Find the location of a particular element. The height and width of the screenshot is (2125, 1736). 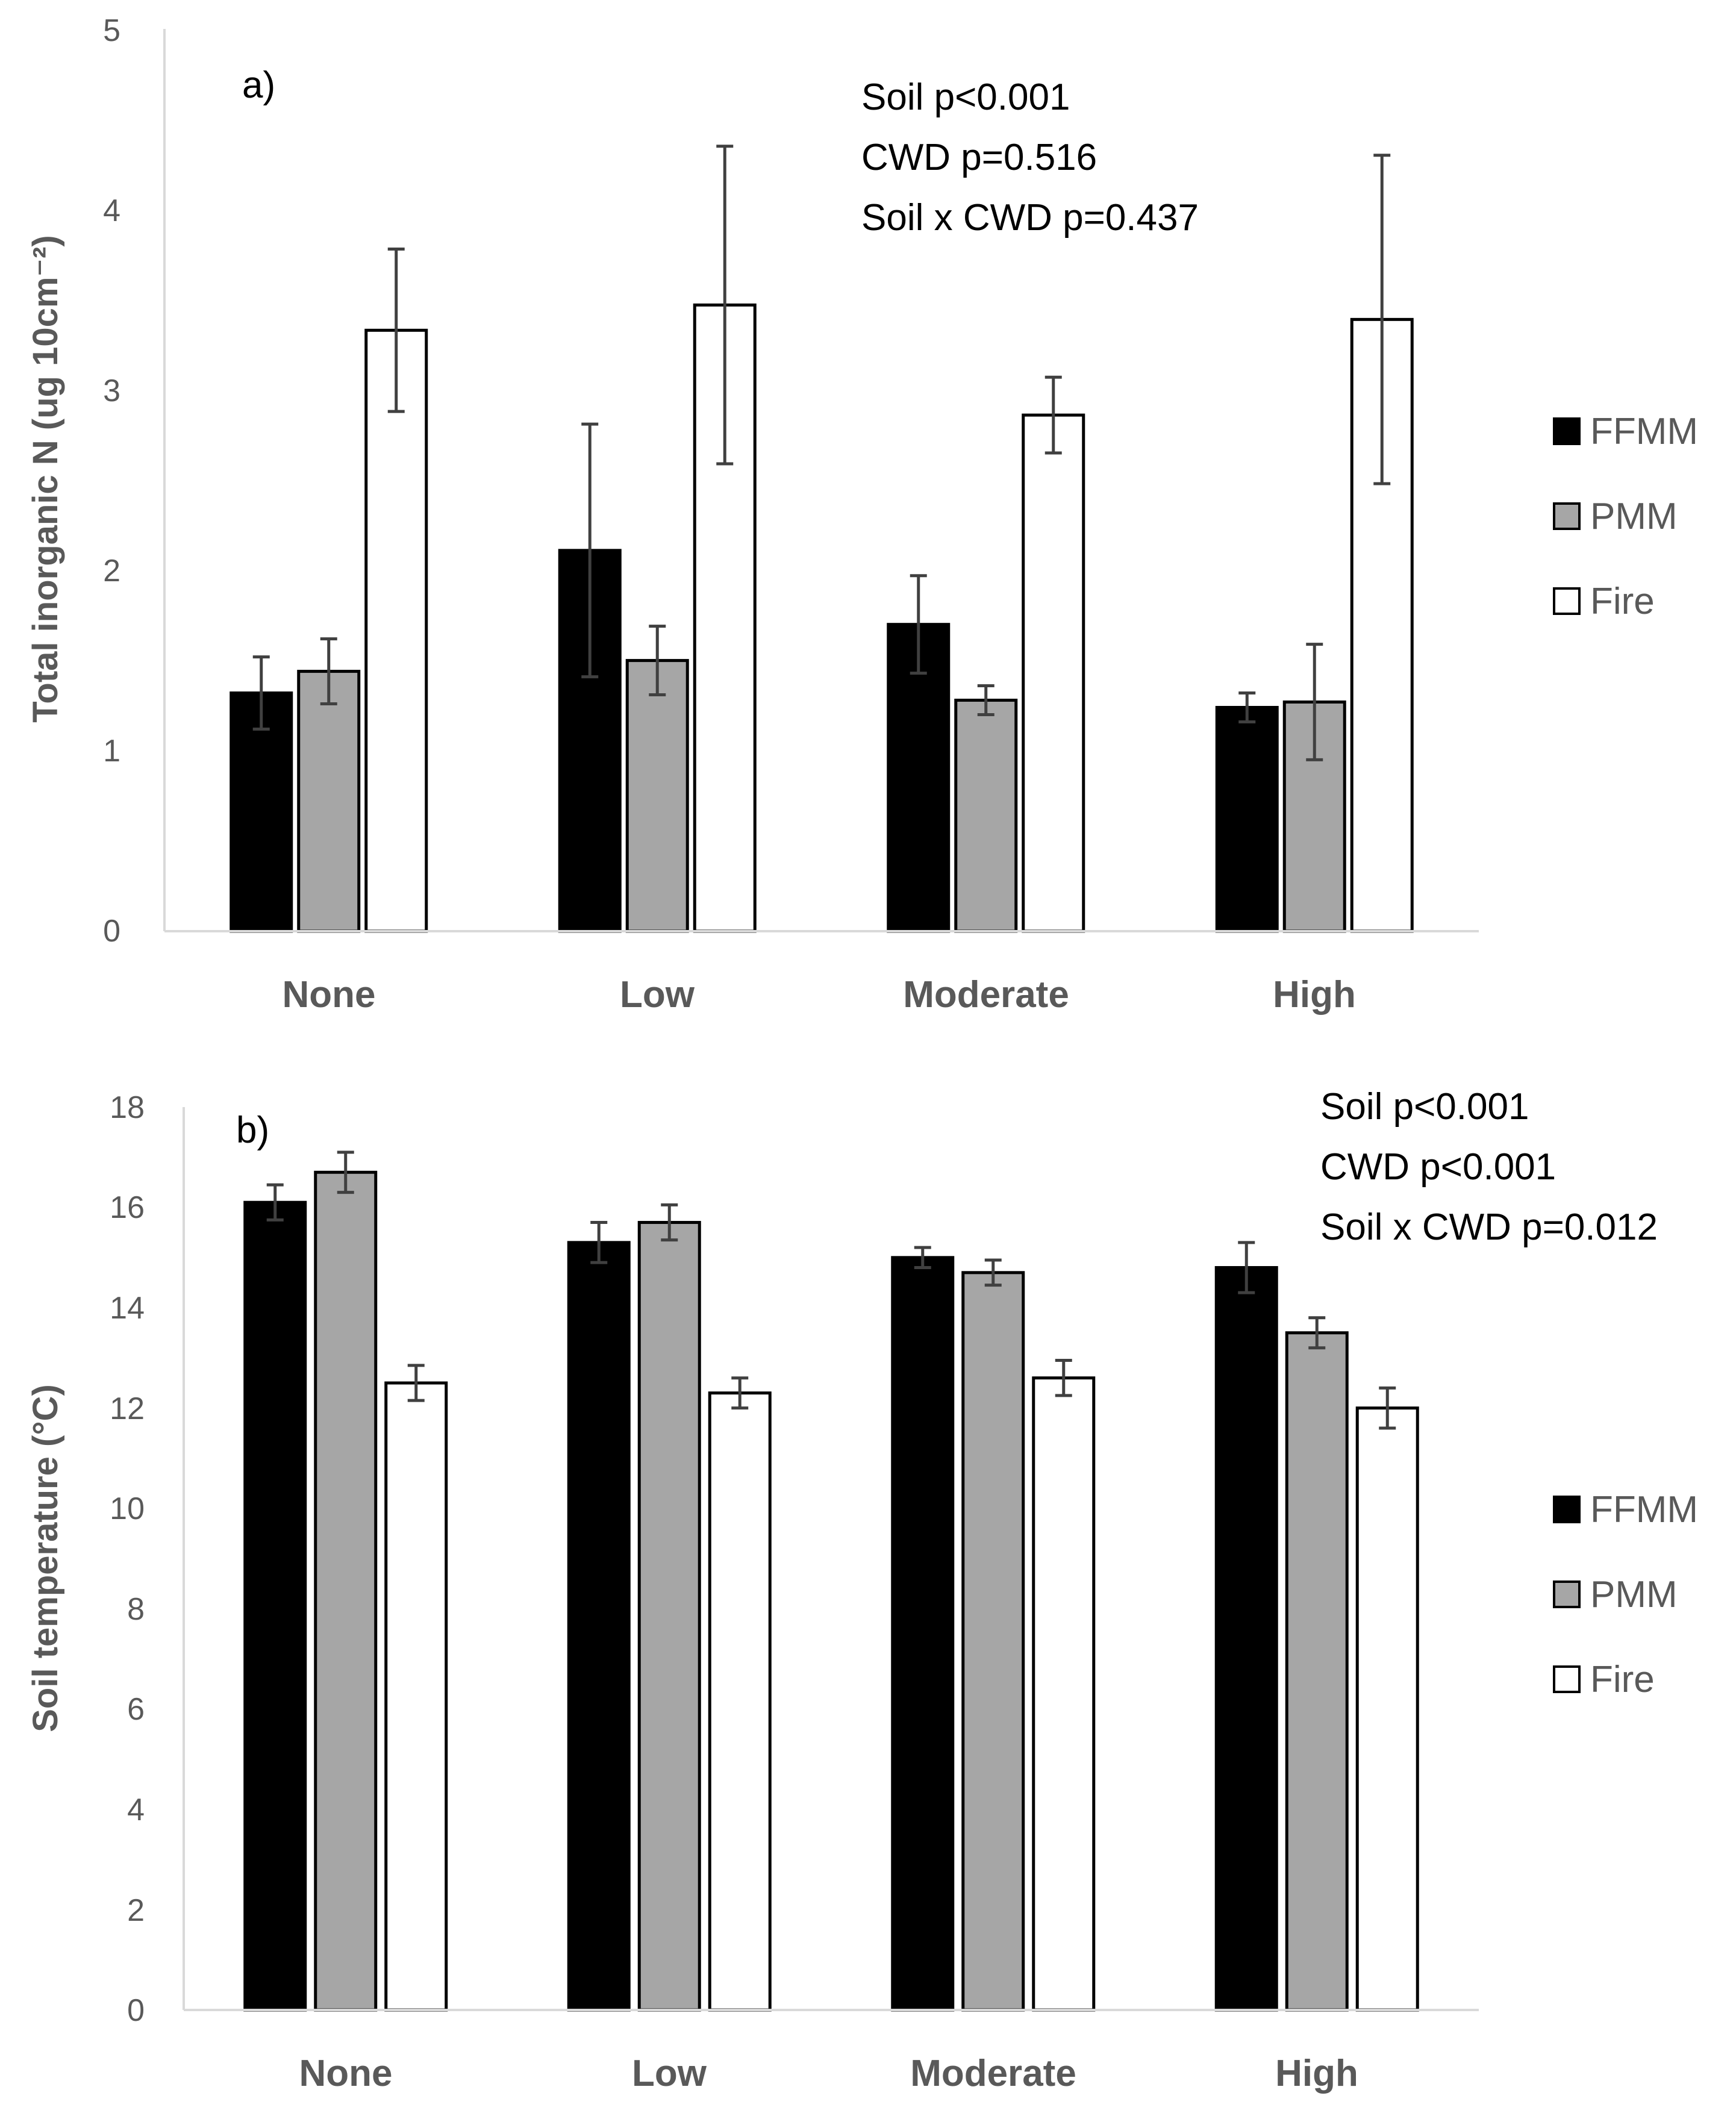

y-tick-label: 16 is located at coordinates (127, 1207).